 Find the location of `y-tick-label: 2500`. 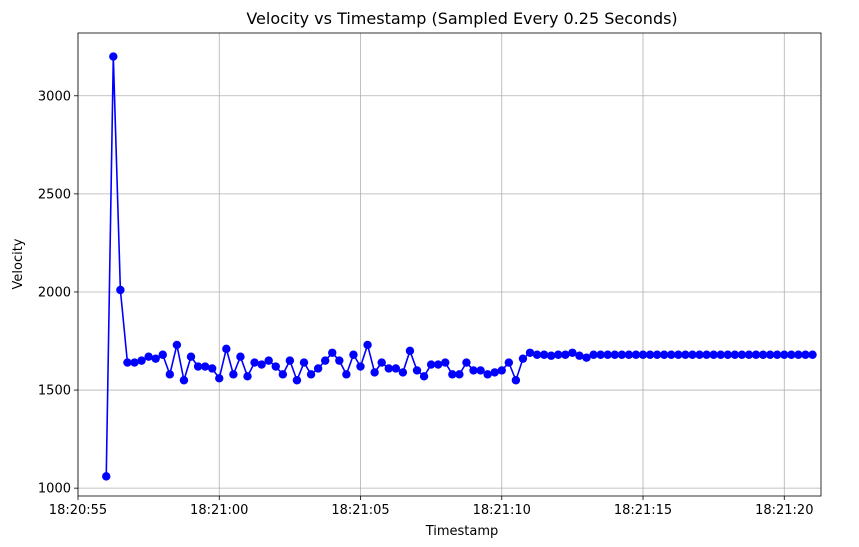

y-tick-label: 2500 is located at coordinates (54, 194).